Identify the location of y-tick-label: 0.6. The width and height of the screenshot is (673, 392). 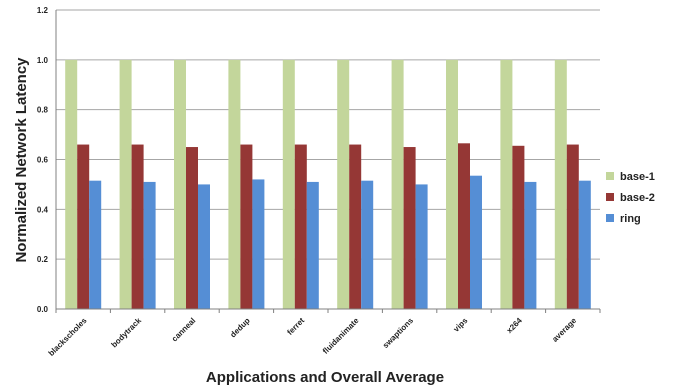
(43, 160).